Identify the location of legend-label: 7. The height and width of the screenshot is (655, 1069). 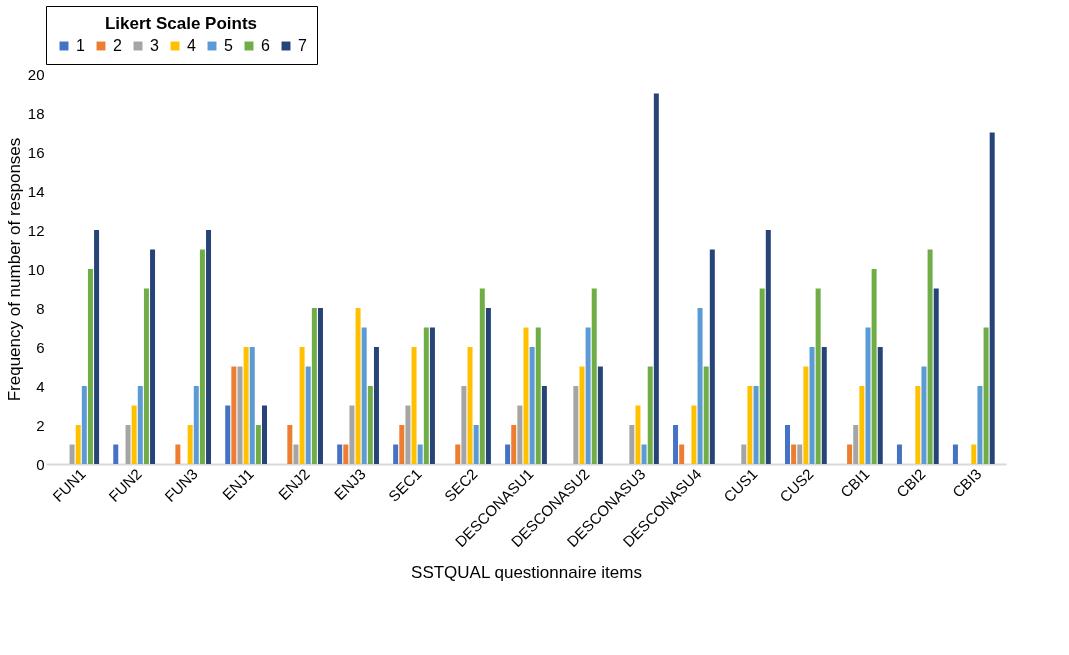
(302, 45).